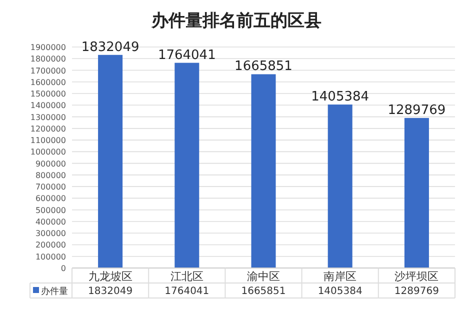  I want to click on y-tick-label: 500000, so click(50, 210).